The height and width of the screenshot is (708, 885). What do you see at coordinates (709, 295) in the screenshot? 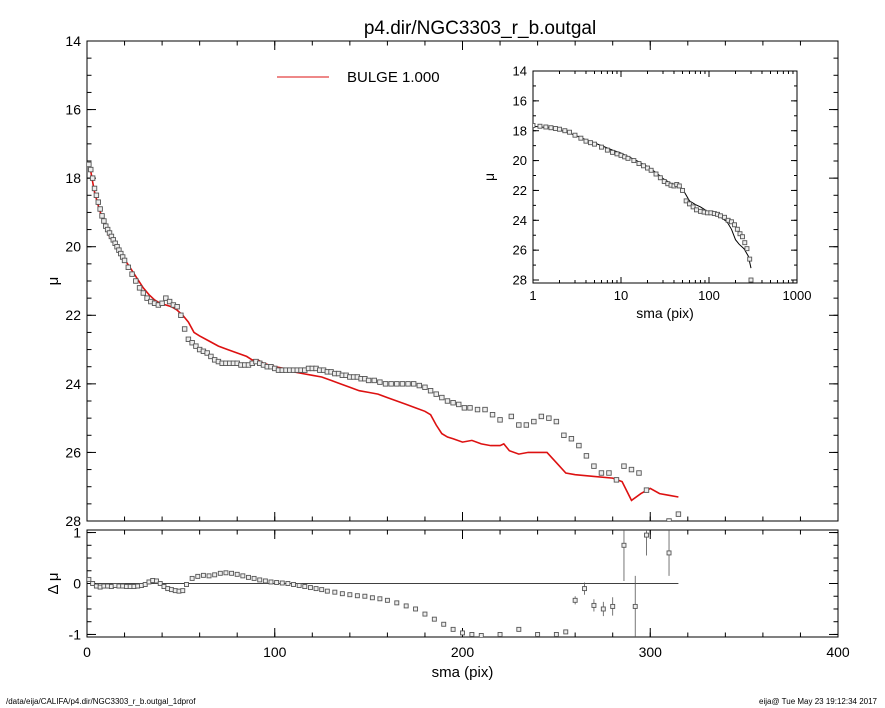
I see `x-tick-label: 100` at bounding box center [709, 295].